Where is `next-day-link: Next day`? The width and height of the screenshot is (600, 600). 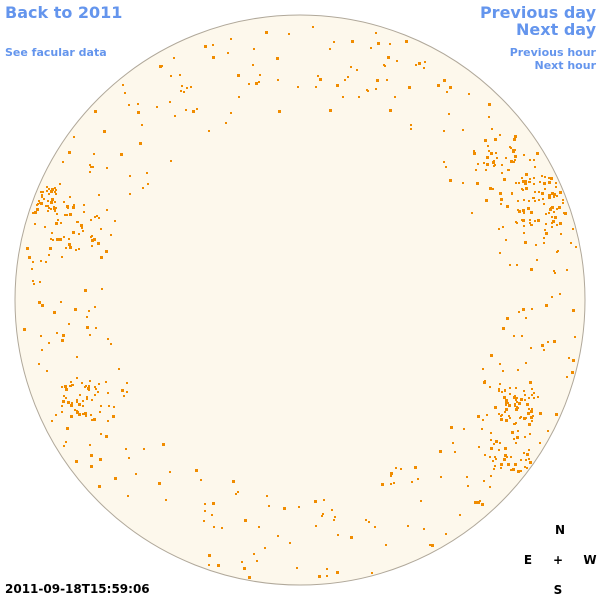 next-day-link: Next day is located at coordinates (556, 29).